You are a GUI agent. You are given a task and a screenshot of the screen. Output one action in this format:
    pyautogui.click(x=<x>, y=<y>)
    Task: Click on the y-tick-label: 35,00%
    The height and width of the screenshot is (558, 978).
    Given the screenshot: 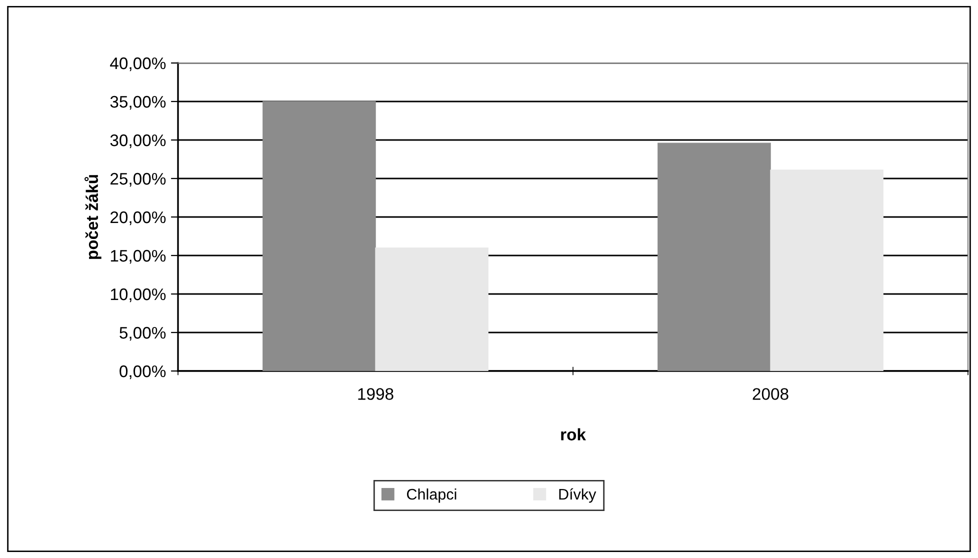 What is the action you would take?
    pyautogui.click(x=138, y=103)
    